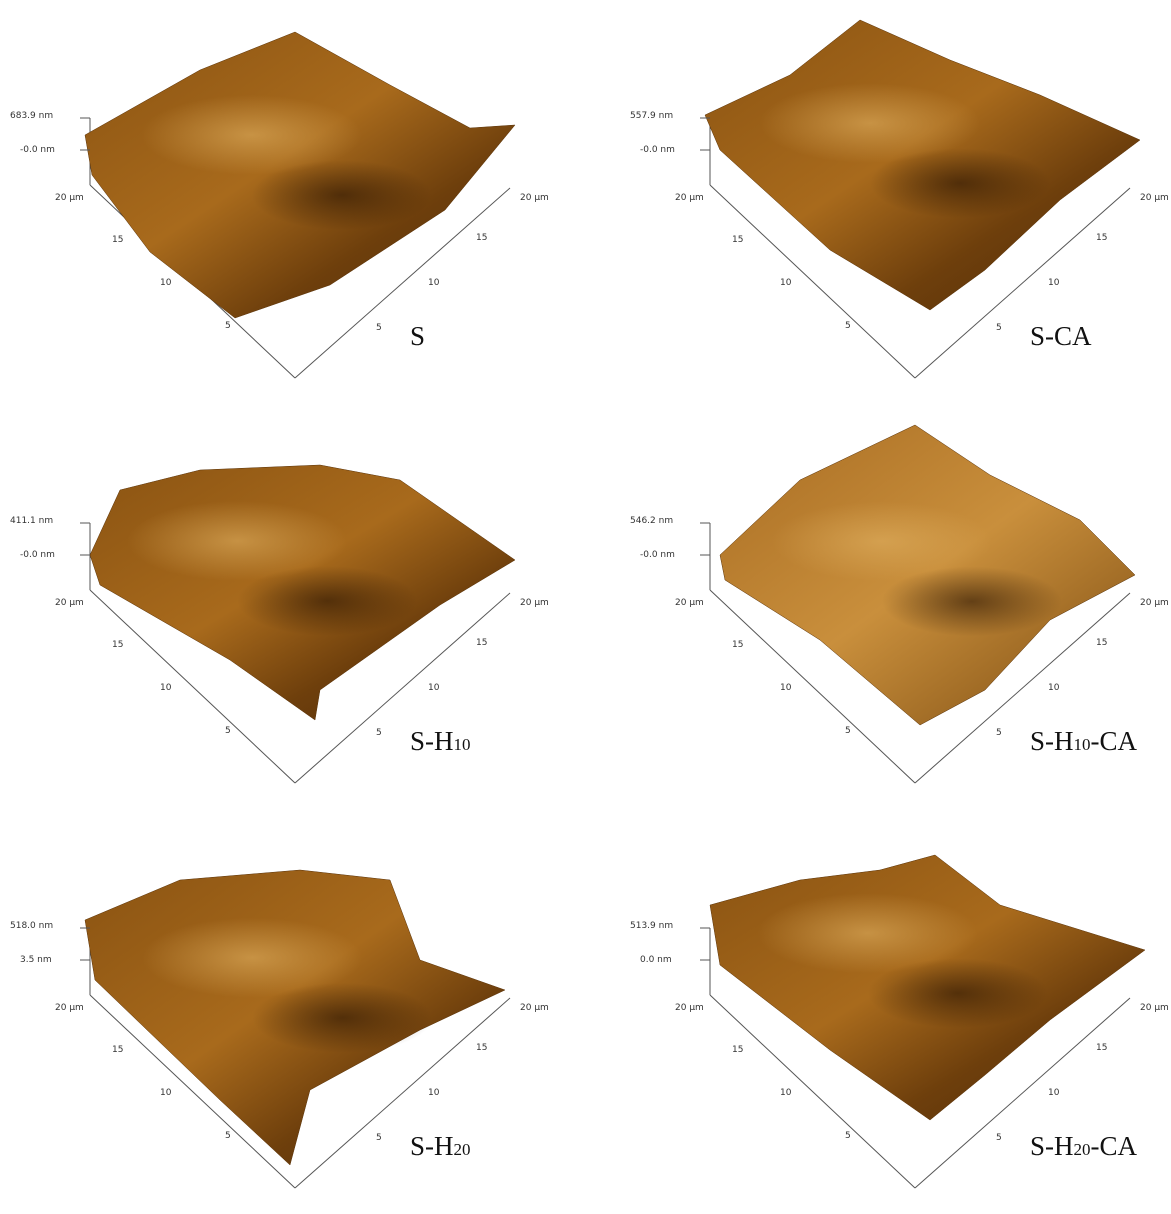 The height and width of the screenshot is (1214, 1171). What do you see at coordinates (31, 521) in the screenshot?
I see `z-max-label: 411.1 nm` at bounding box center [31, 521].